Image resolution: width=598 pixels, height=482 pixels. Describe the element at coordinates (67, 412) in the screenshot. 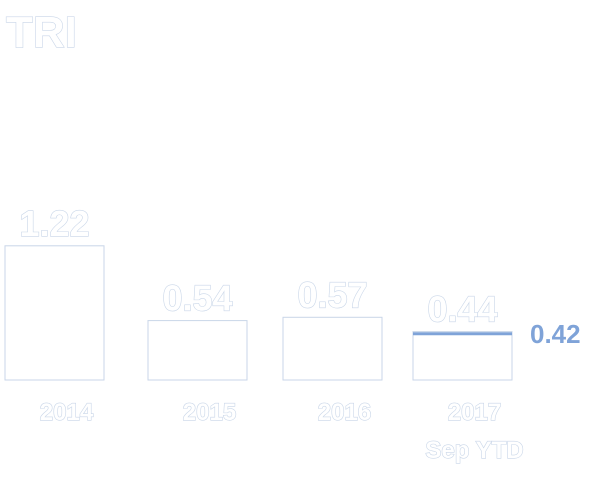

I see `category-label-2014: 2014` at that location.